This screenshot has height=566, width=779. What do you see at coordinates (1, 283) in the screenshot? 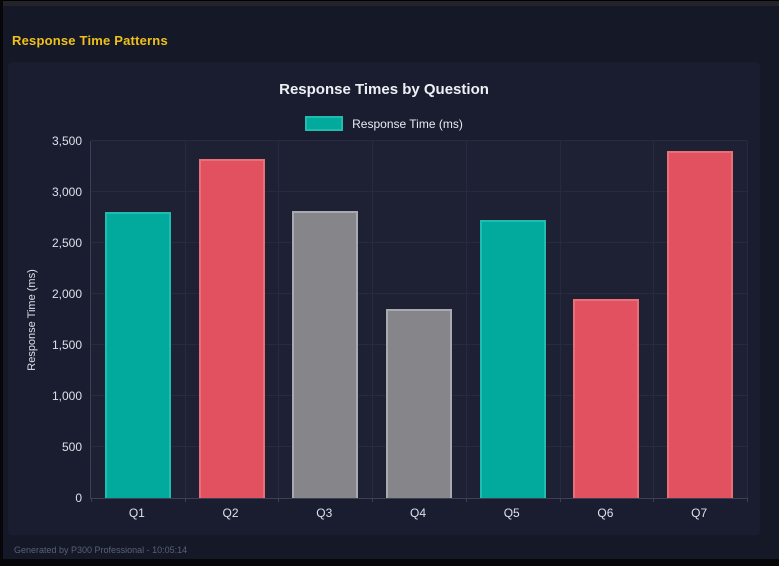
I see `window-left-edge` at bounding box center [1, 283].